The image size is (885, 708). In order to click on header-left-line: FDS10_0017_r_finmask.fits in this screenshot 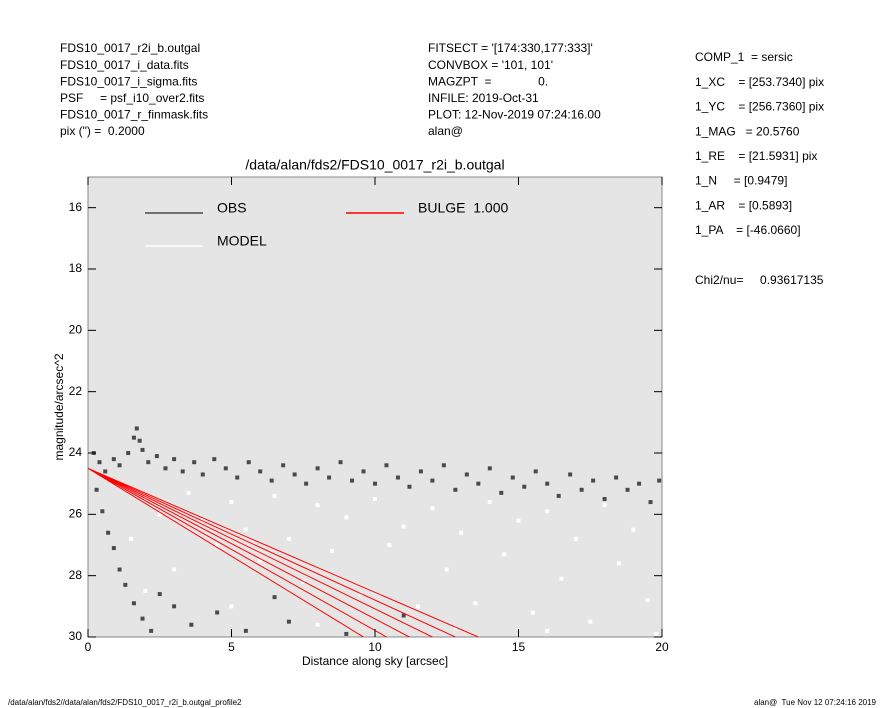, I will do `click(134, 115)`.